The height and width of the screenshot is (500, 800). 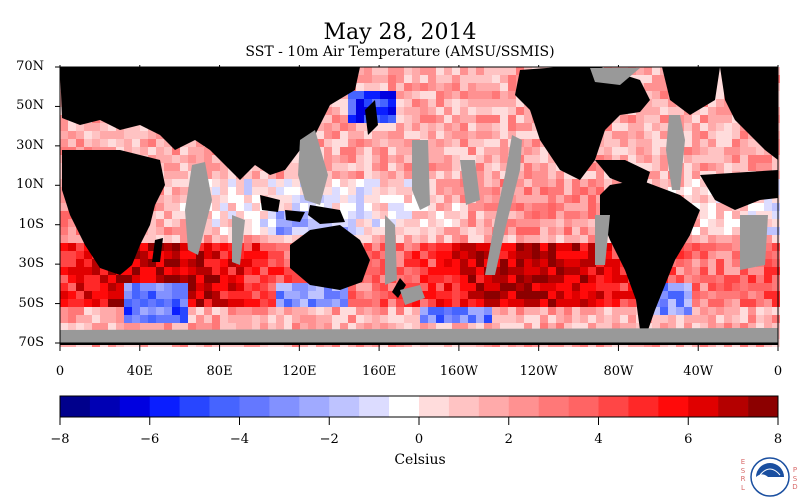 What do you see at coordinates (219, 371) in the screenshot?
I see `longitude-label: 80E` at bounding box center [219, 371].